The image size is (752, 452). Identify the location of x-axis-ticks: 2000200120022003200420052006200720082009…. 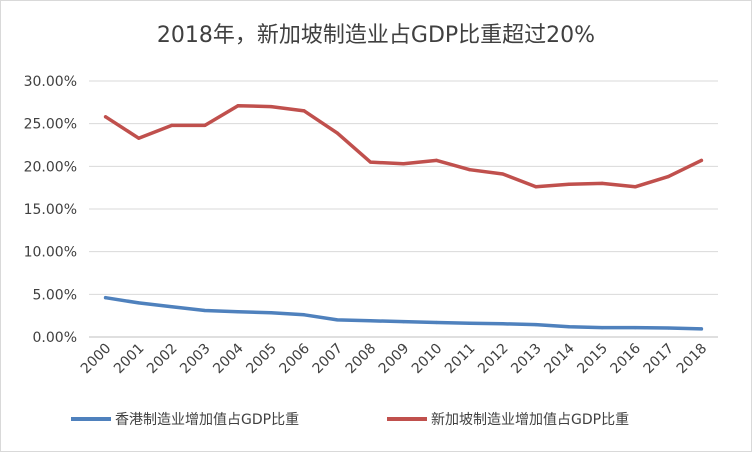
(394, 358).